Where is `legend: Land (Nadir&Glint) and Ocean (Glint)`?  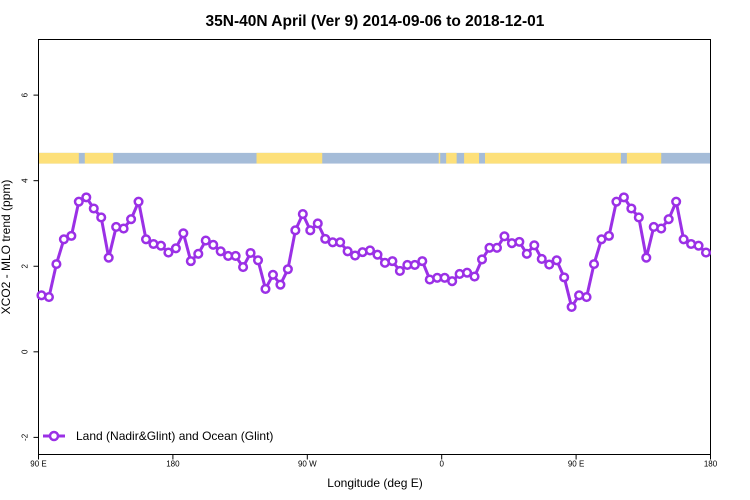 legend: Land (Nadir&Glint) and Ocean (Glint) is located at coordinates (158, 436).